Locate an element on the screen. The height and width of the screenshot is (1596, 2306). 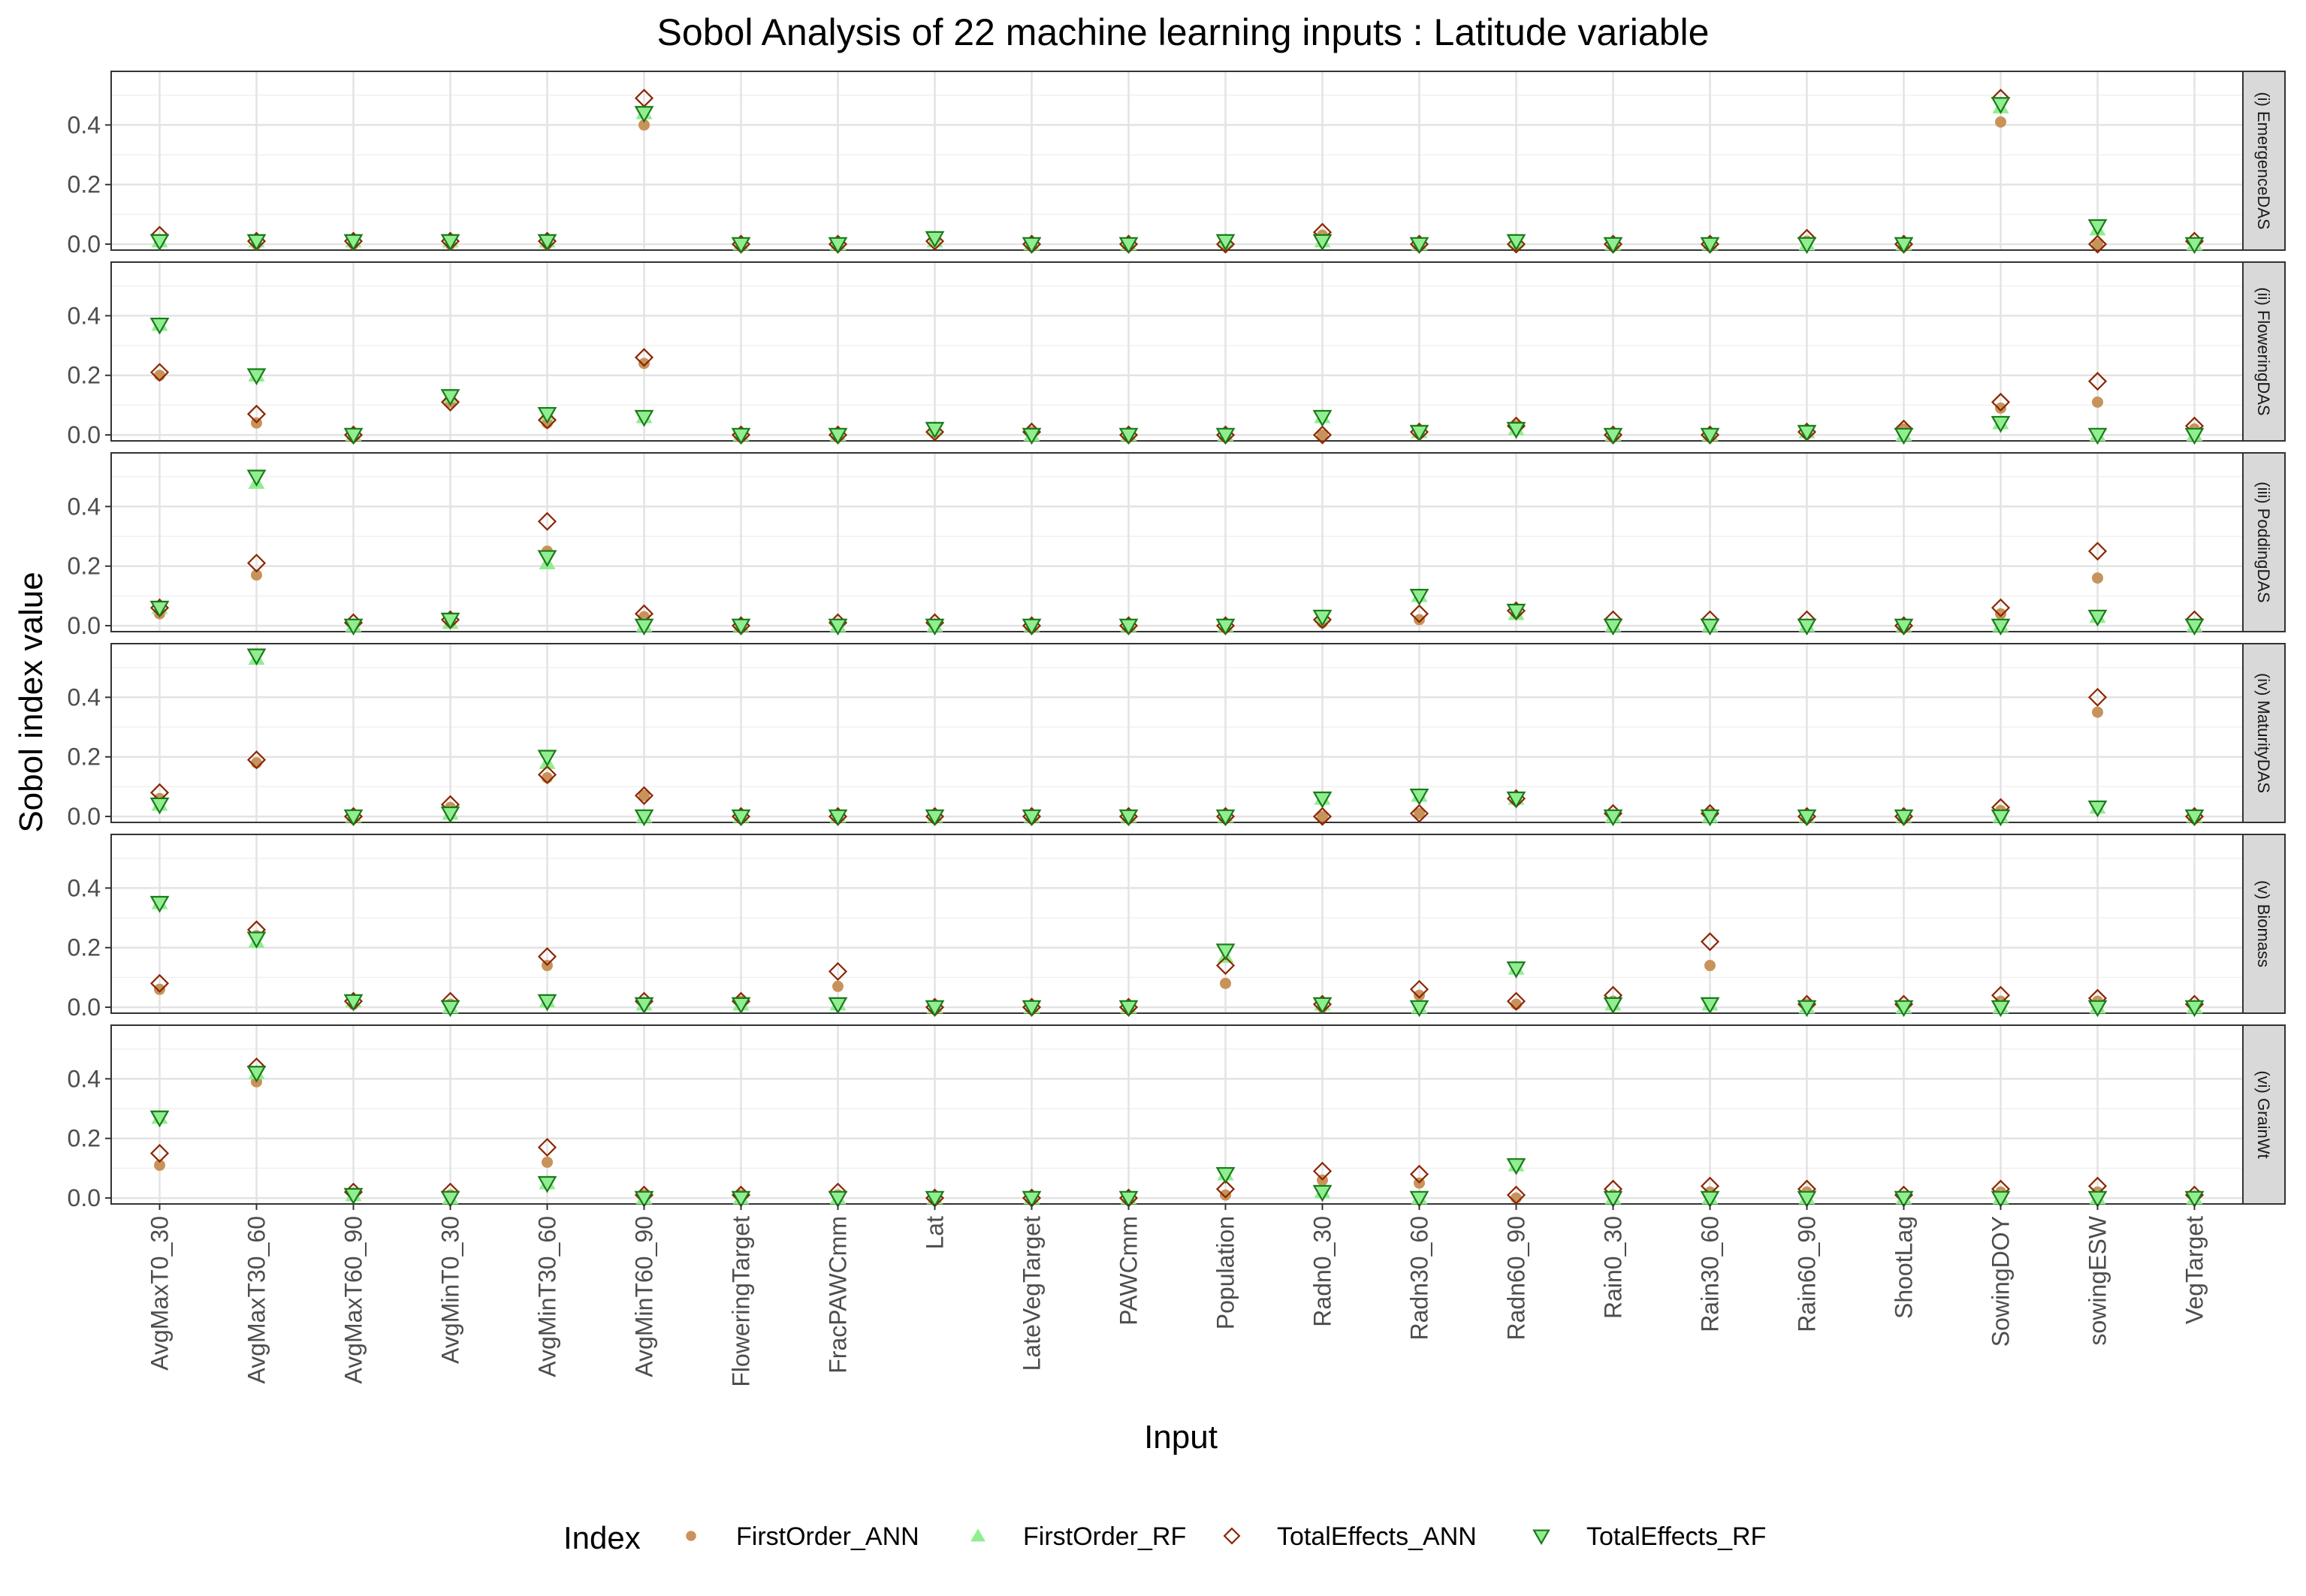
x-tick-label: AvgMaxT0_30 is located at coordinates (160, 1293).